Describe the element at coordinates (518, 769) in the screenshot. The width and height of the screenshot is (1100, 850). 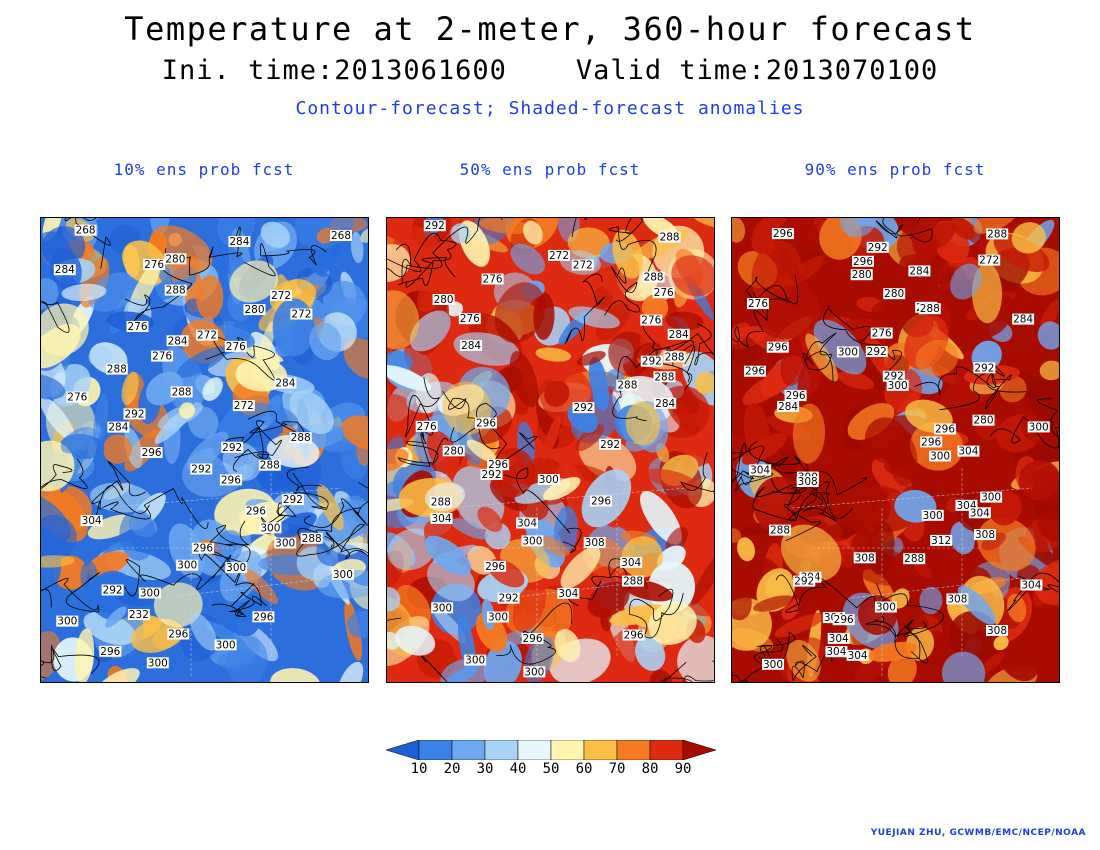
I see `colorbar-tick-label: 40` at that location.